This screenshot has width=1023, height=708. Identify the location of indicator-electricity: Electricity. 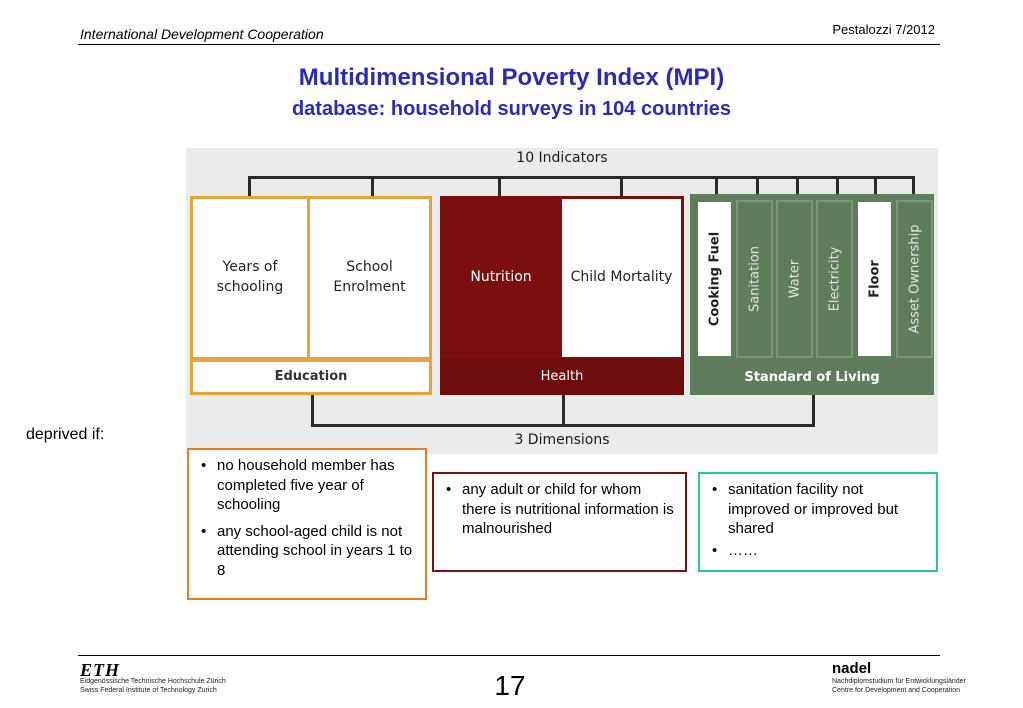
(834, 279).